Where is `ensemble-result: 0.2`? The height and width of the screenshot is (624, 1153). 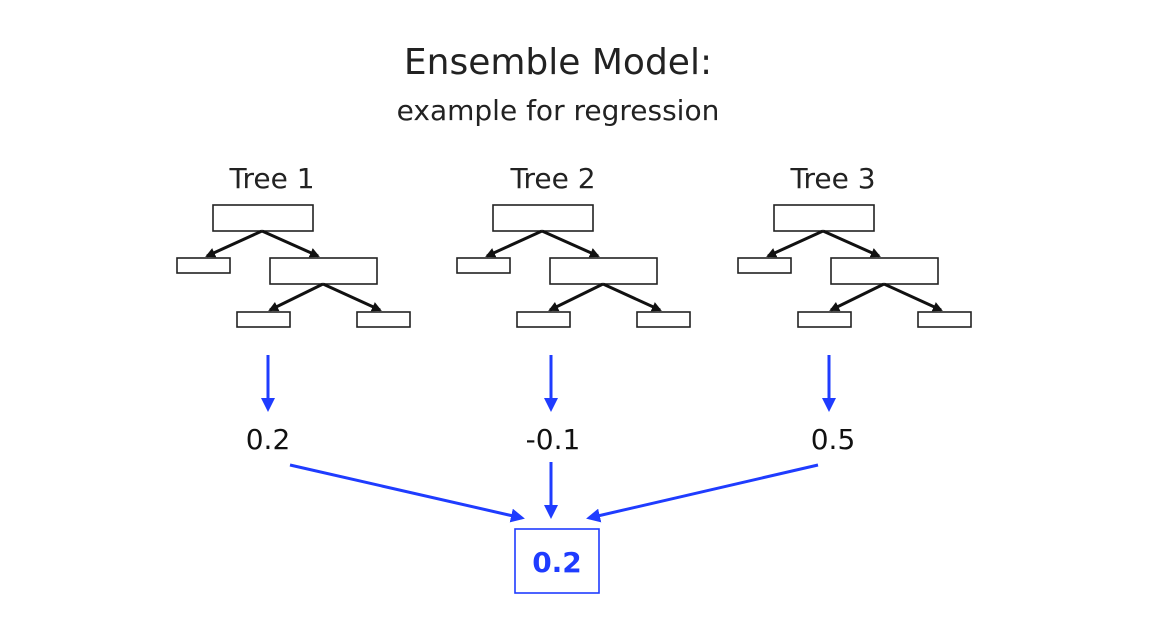 ensemble-result: 0.2 is located at coordinates (557, 562).